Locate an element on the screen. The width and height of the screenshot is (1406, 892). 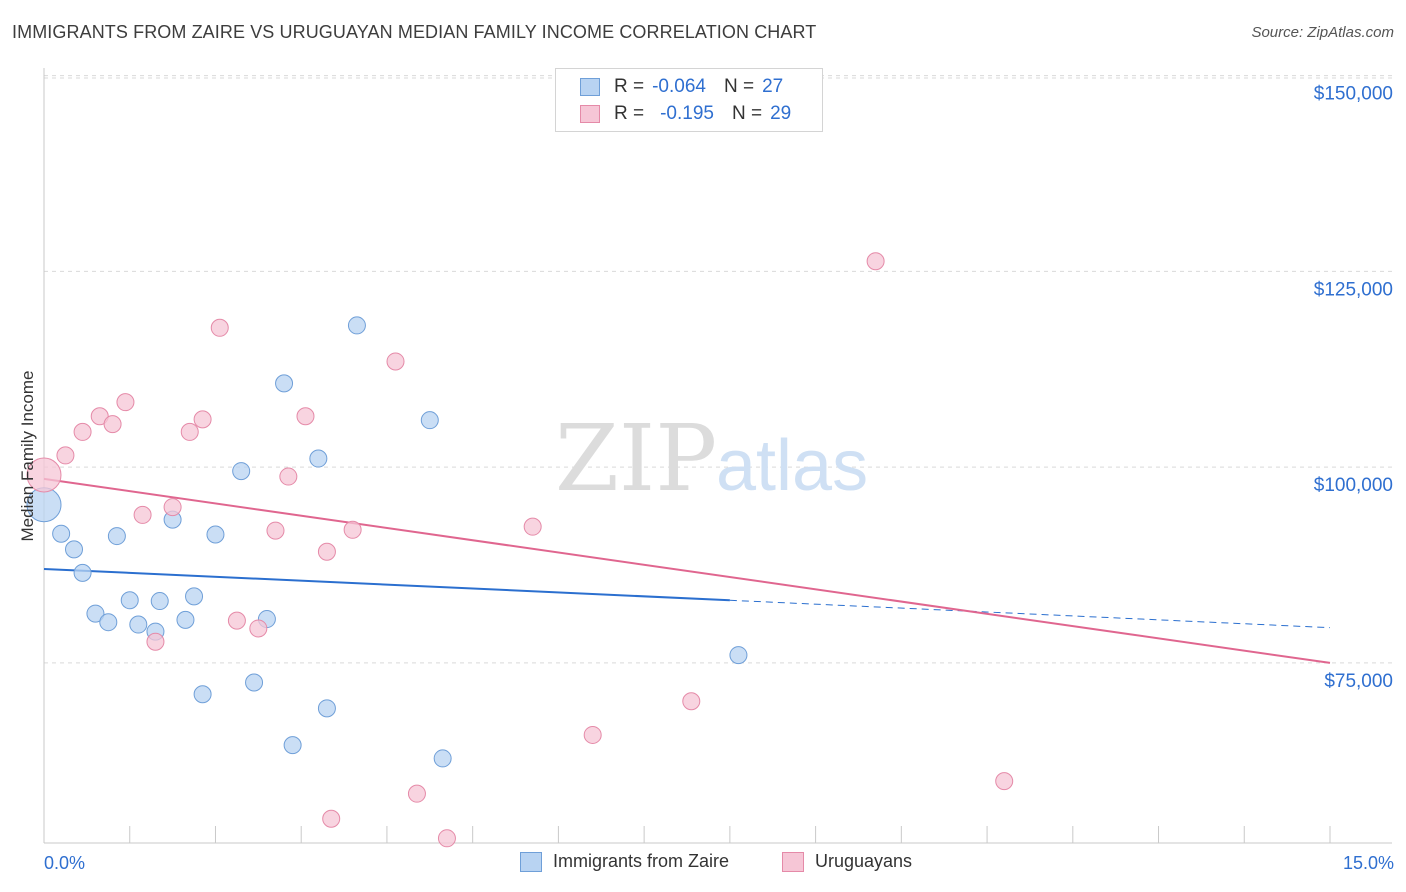
legend-row-zaire: R = -0.064 N = 27 is located at coordinates (681, 87).